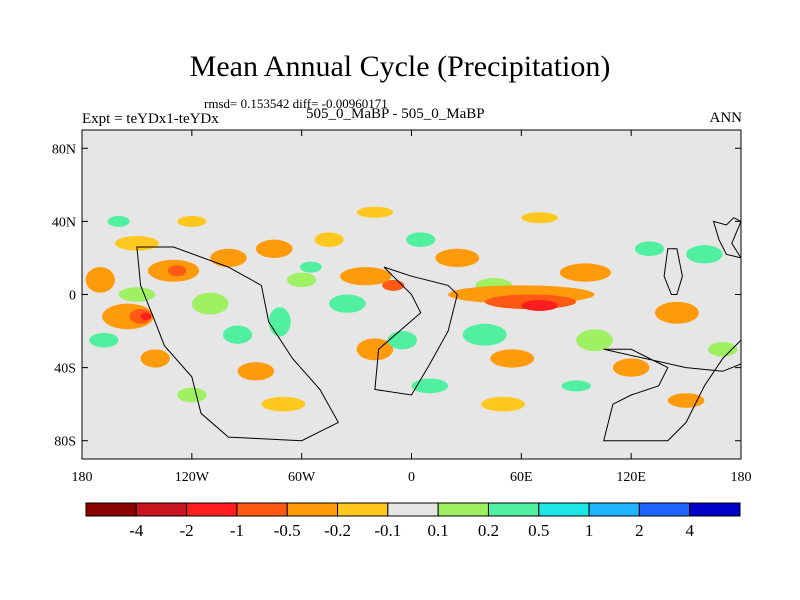 Image resolution: width=800 pixels, height=600 pixels. I want to click on colorbar-label: 4, so click(689, 530).